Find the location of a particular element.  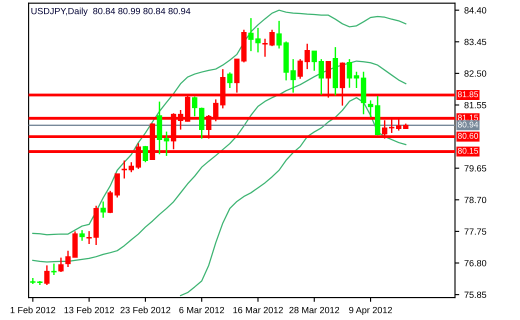

ref-line-label: 80.94 is located at coordinates (468, 125).